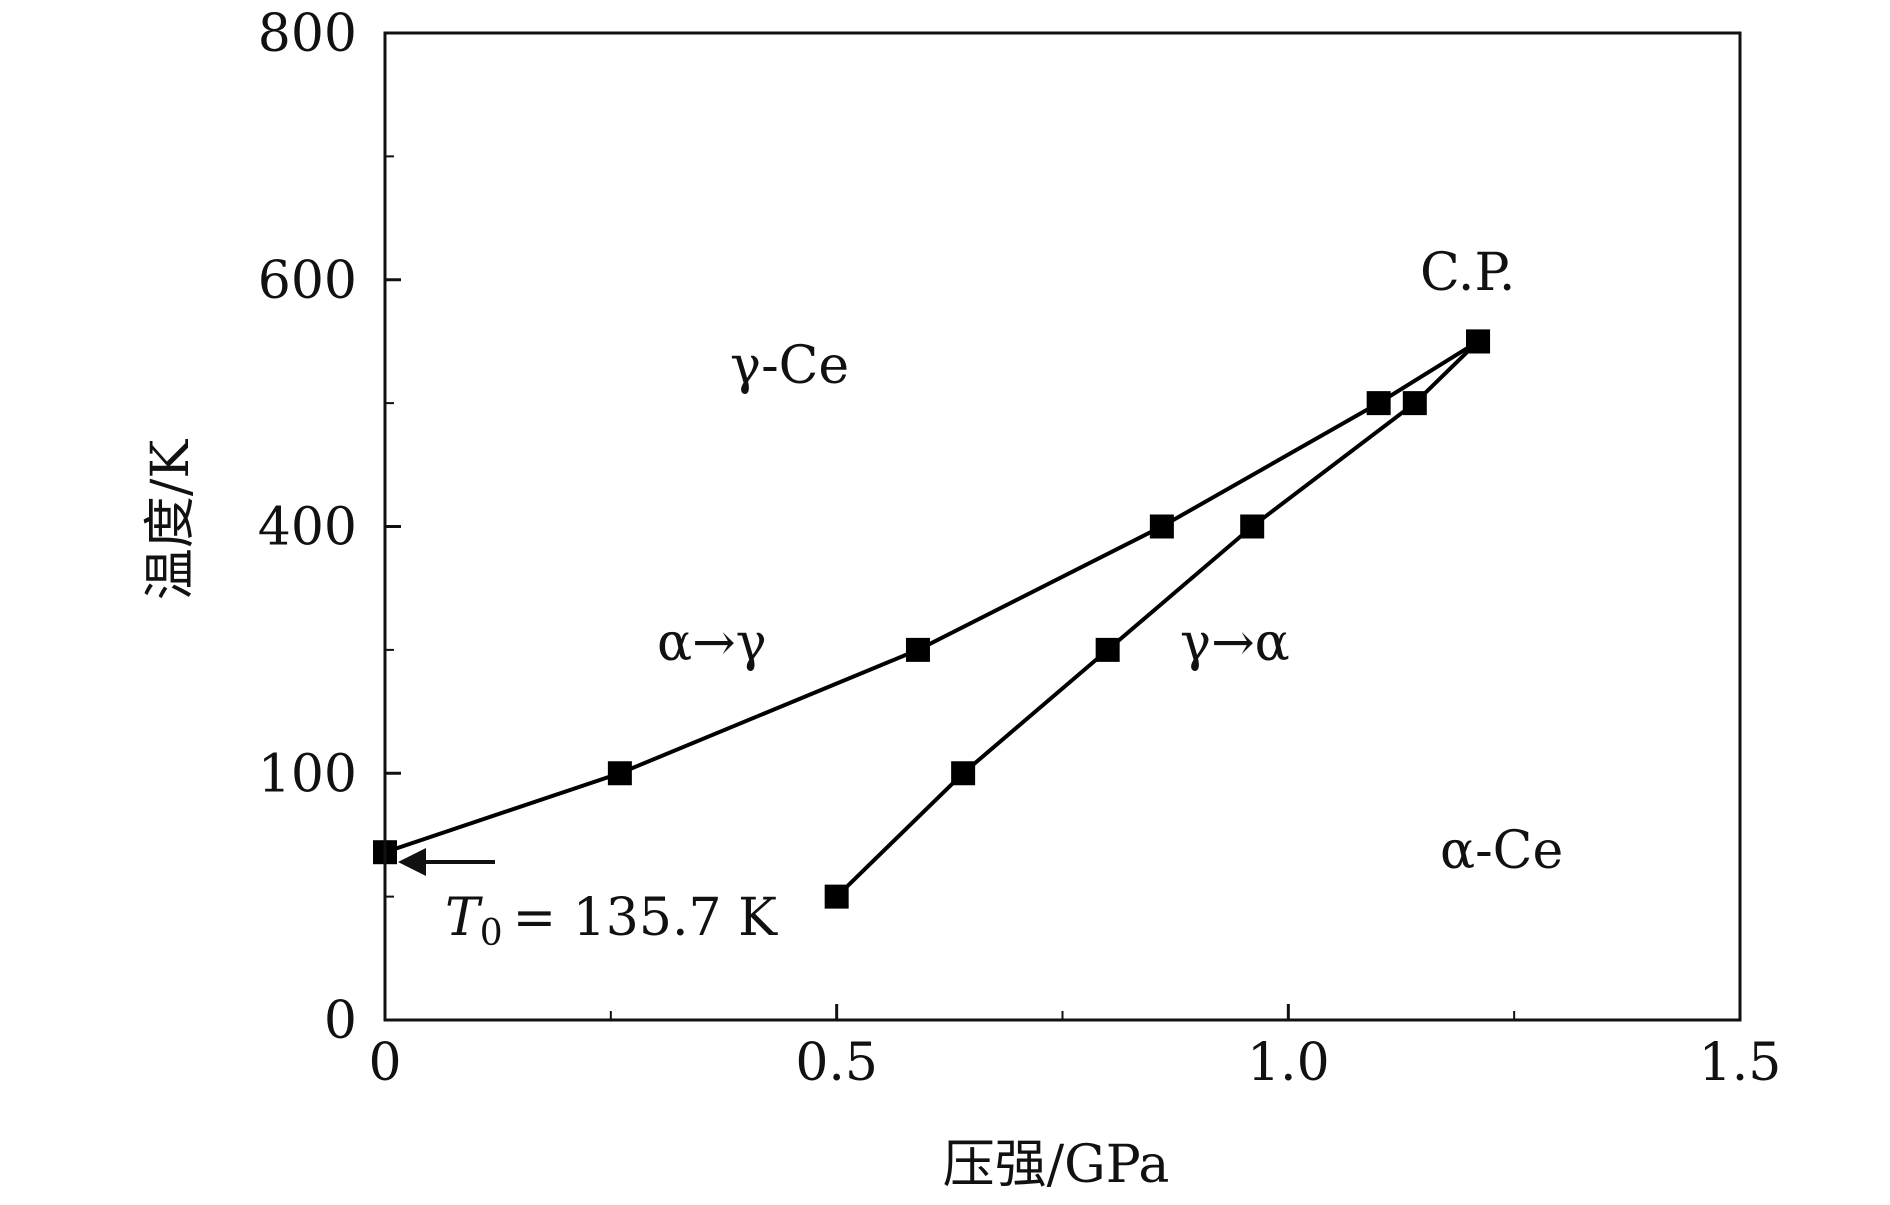 The width and height of the screenshot is (1890, 1205). What do you see at coordinates (1235, 643) in the screenshot?
I see `gamma-to-alpha-label: γ→α` at bounding box center [1235, 643].